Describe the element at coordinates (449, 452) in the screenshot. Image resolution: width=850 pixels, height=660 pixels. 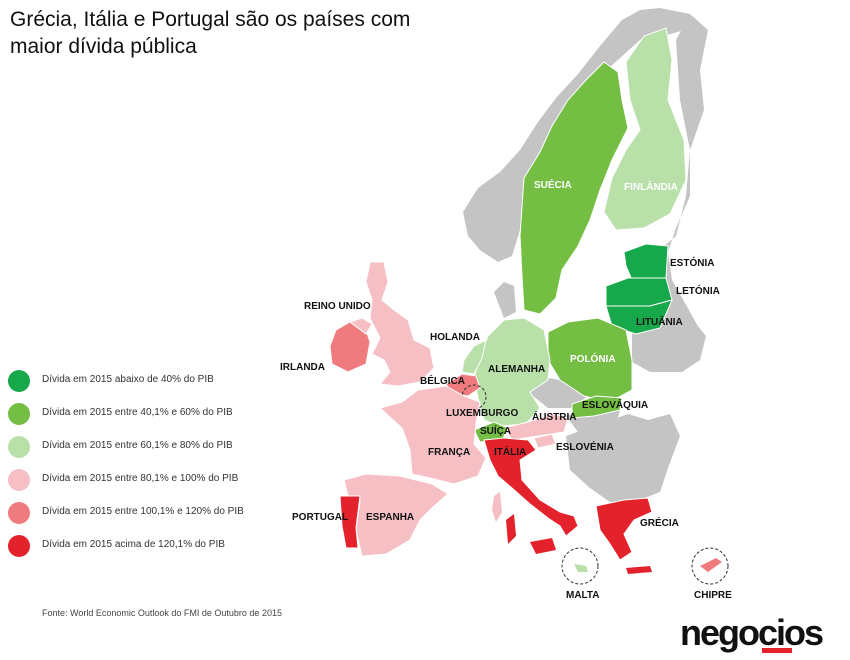
I see `label-franca: FRANÇA` at that location.